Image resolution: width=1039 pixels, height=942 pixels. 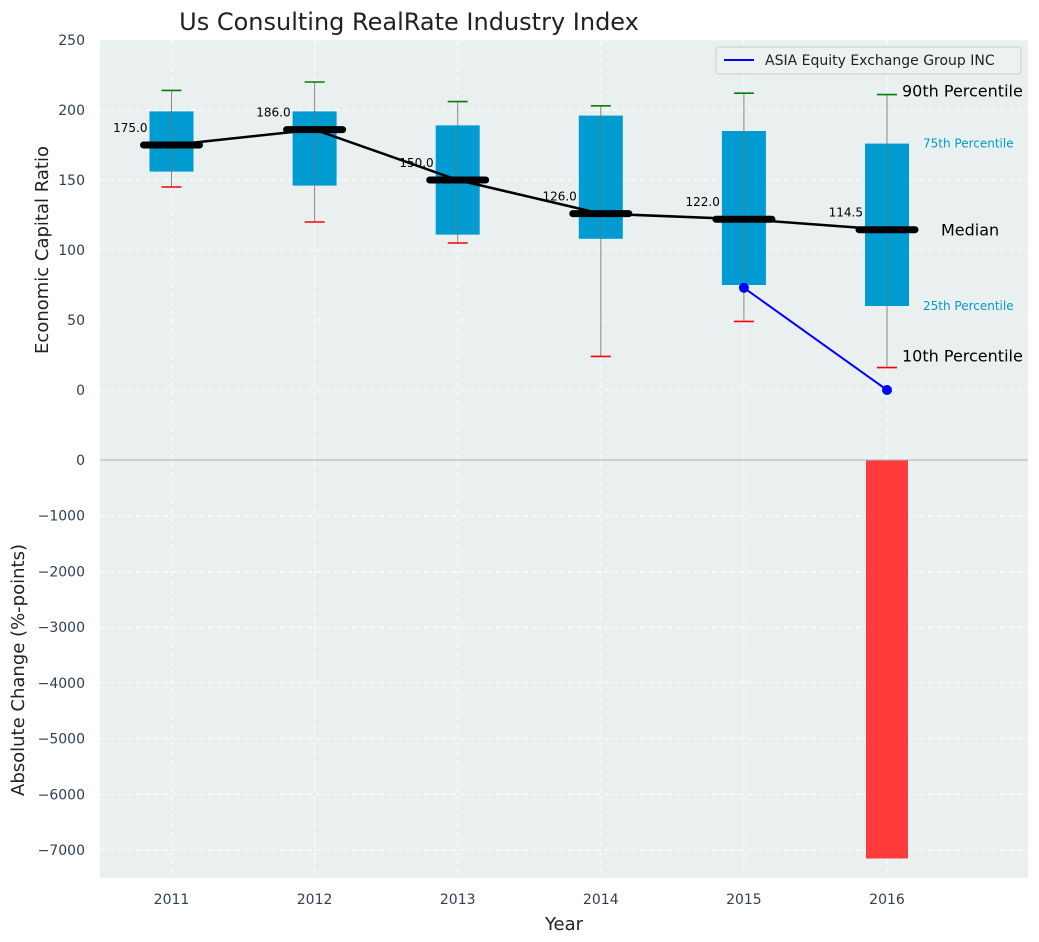 What do you see at coordinates (71, 41) in the screenshot?
I see `top-y-tick-250: 250` at bounding box center [71, 41].